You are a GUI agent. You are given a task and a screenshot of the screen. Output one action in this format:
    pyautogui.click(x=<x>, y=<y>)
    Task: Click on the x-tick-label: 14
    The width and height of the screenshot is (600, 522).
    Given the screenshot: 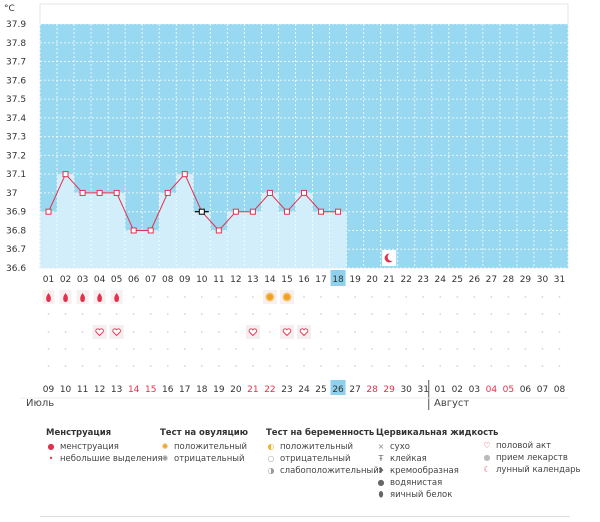 What is the action you would take?
    pyautogui.click(x=270, y=280)
    